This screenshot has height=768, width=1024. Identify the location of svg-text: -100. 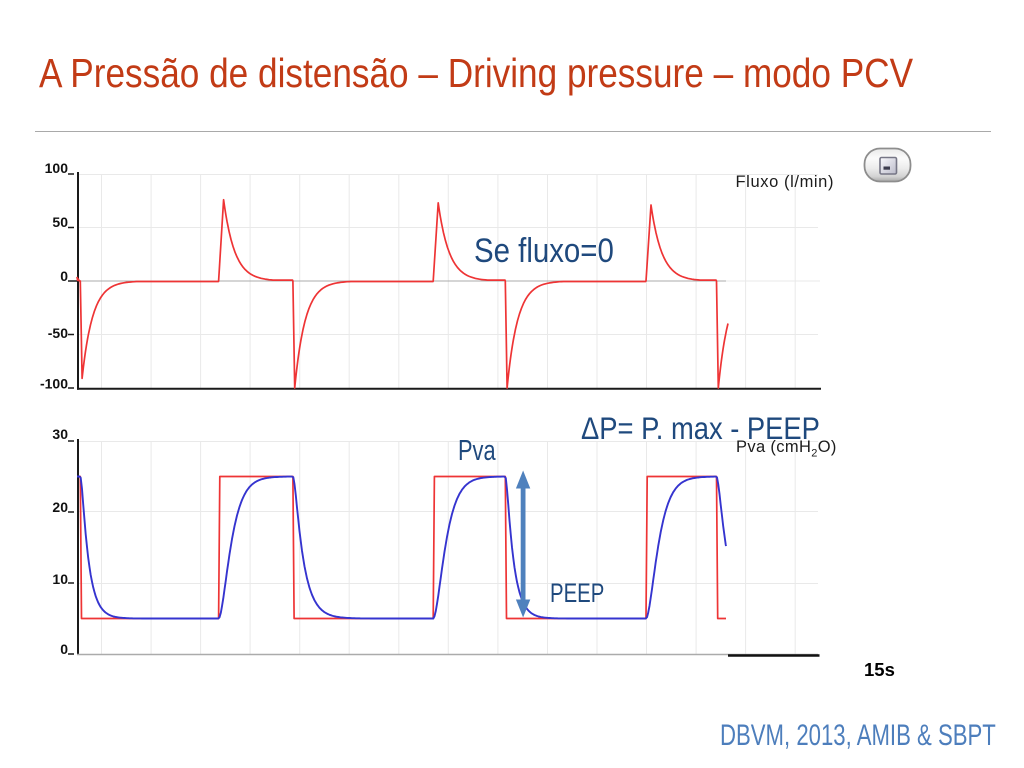
(54, 384).